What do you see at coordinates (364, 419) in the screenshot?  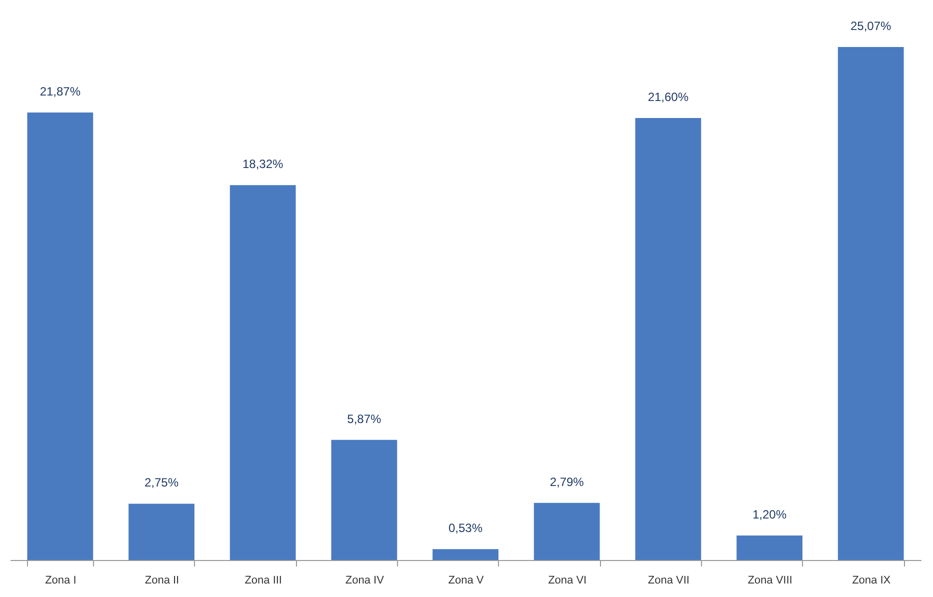 I see `data-label: 5,87%` at bounding box center [364, 419].